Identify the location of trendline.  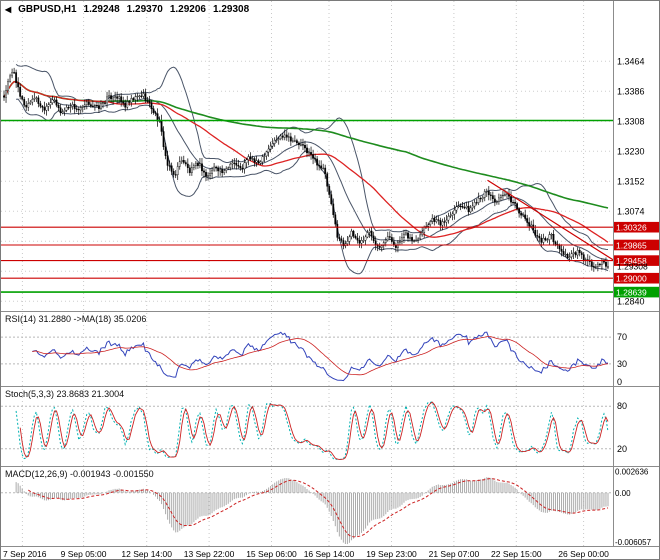
(550, 220).